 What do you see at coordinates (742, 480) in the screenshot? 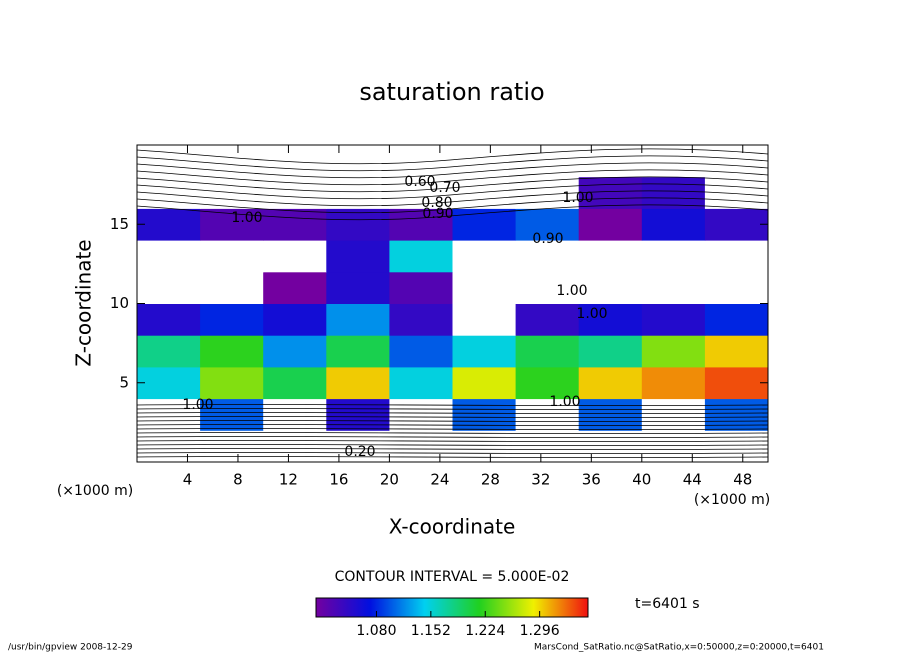
I see `x-tick-label: 48` at bounding box center [742, 480].